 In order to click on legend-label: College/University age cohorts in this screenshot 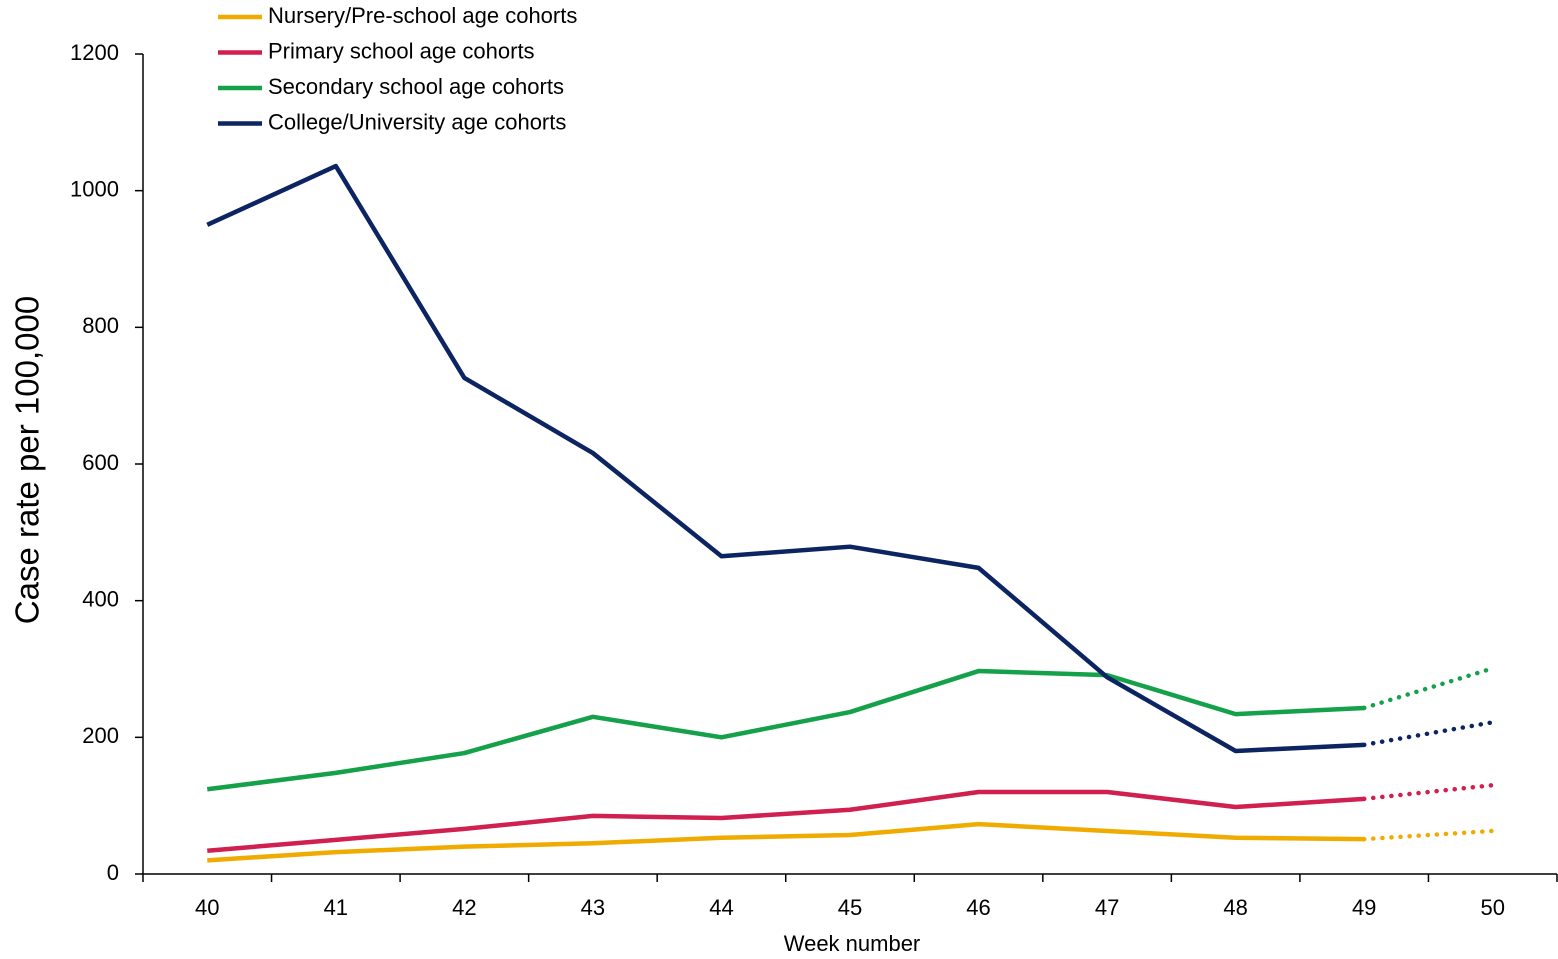, I will do `click(417, 121)`.